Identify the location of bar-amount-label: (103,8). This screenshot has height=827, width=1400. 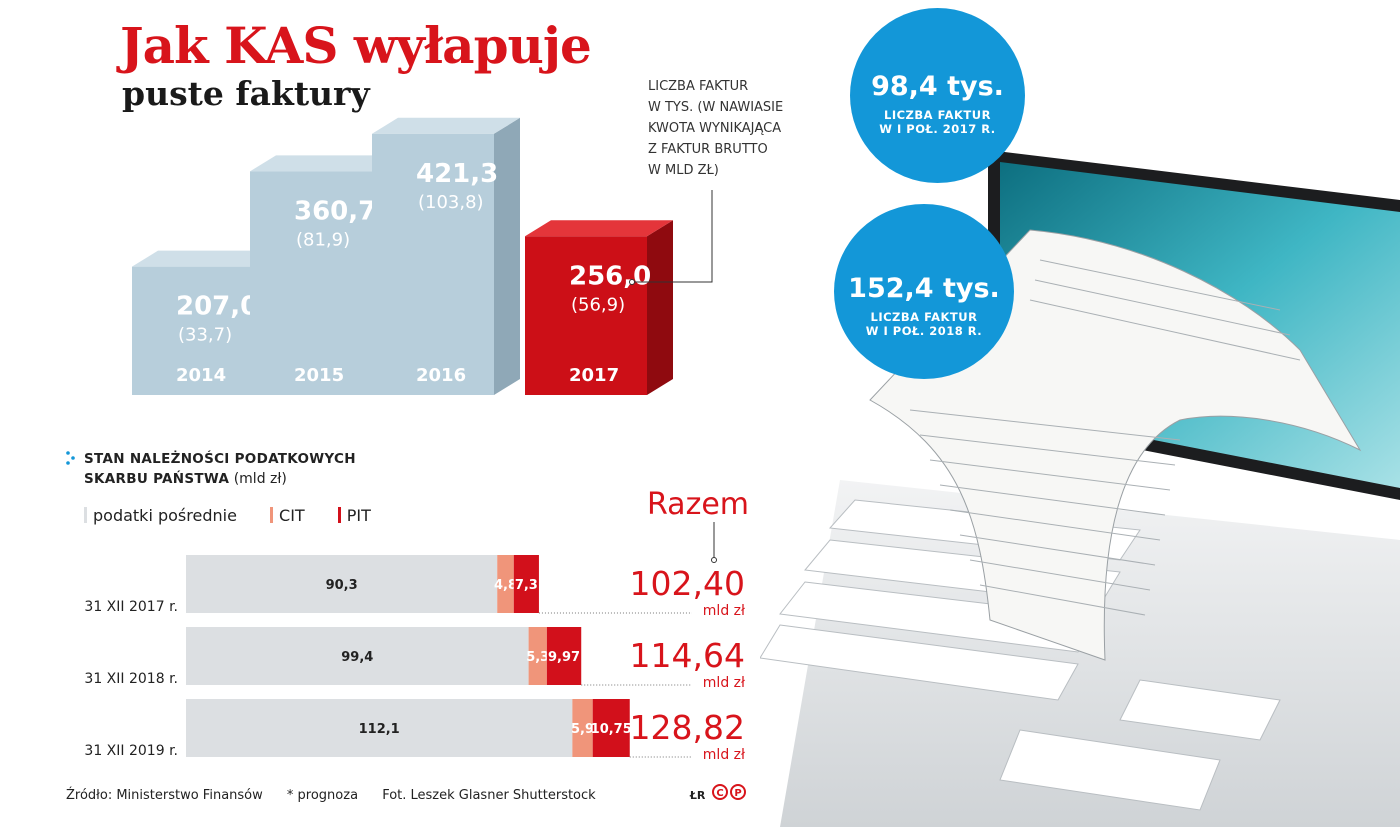
(451, 202).